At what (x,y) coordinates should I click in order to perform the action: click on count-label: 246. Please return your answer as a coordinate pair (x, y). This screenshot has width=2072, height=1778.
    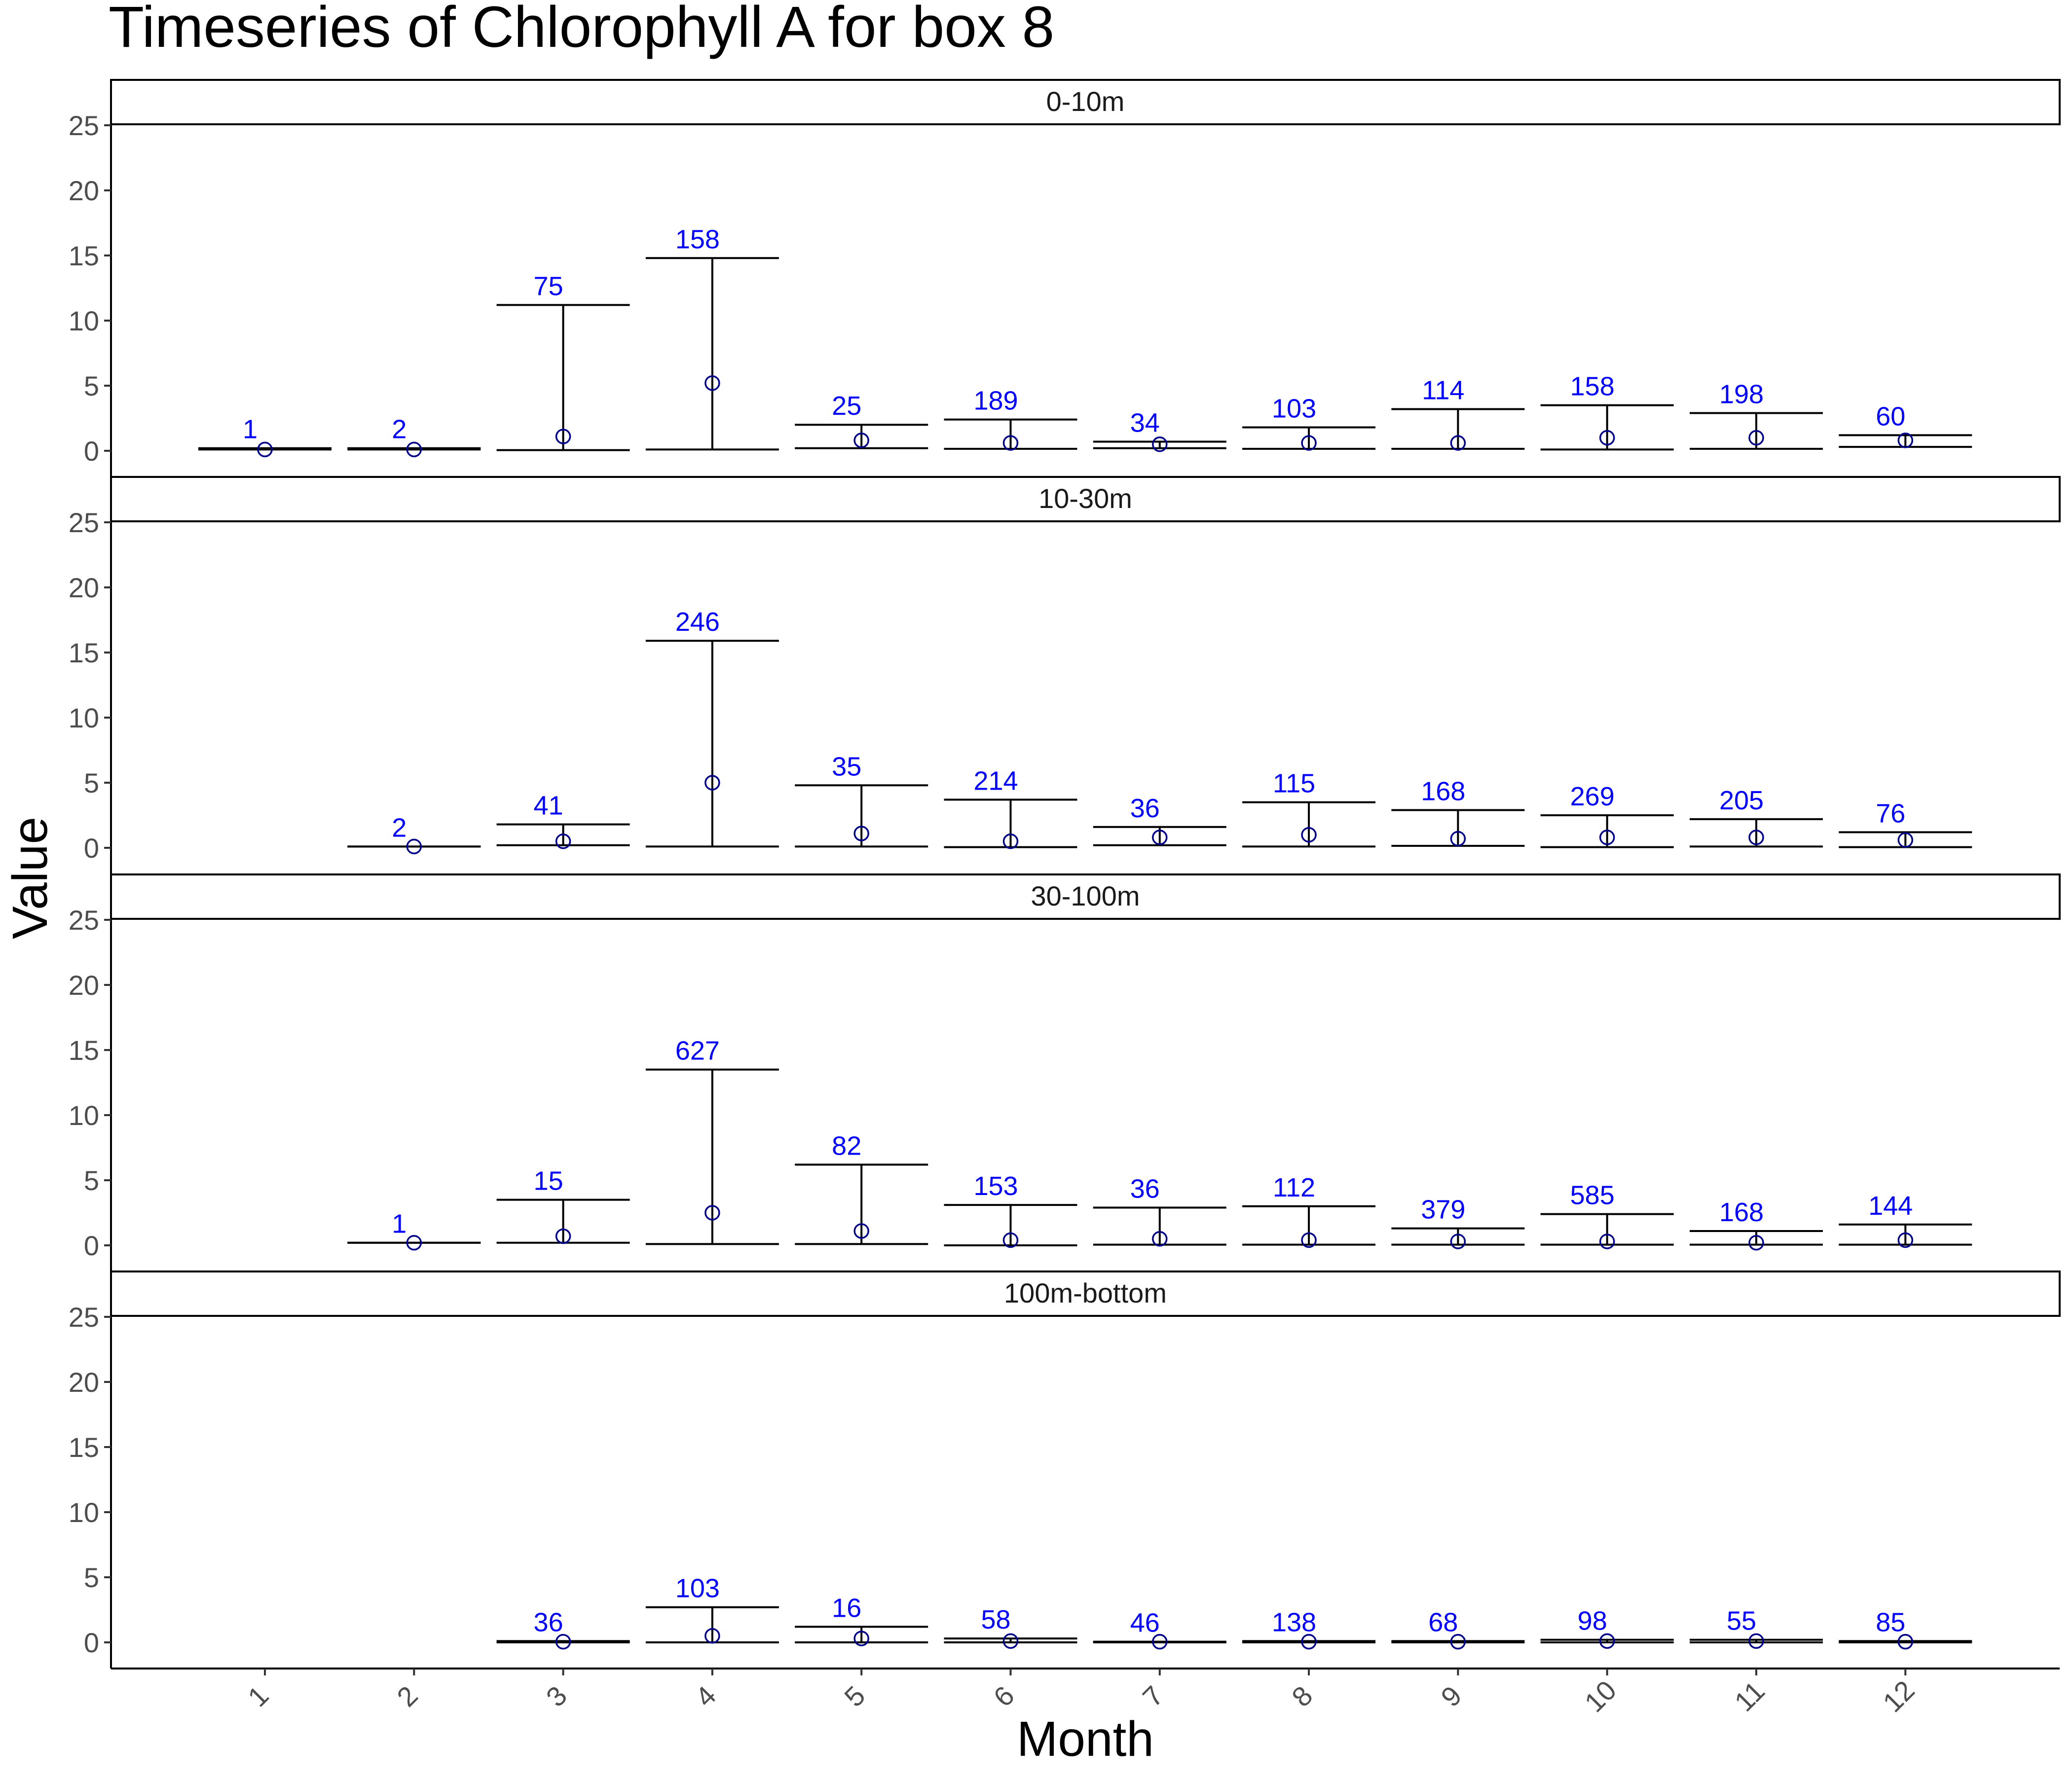
    Looking at the image, I should click on (698, 622).